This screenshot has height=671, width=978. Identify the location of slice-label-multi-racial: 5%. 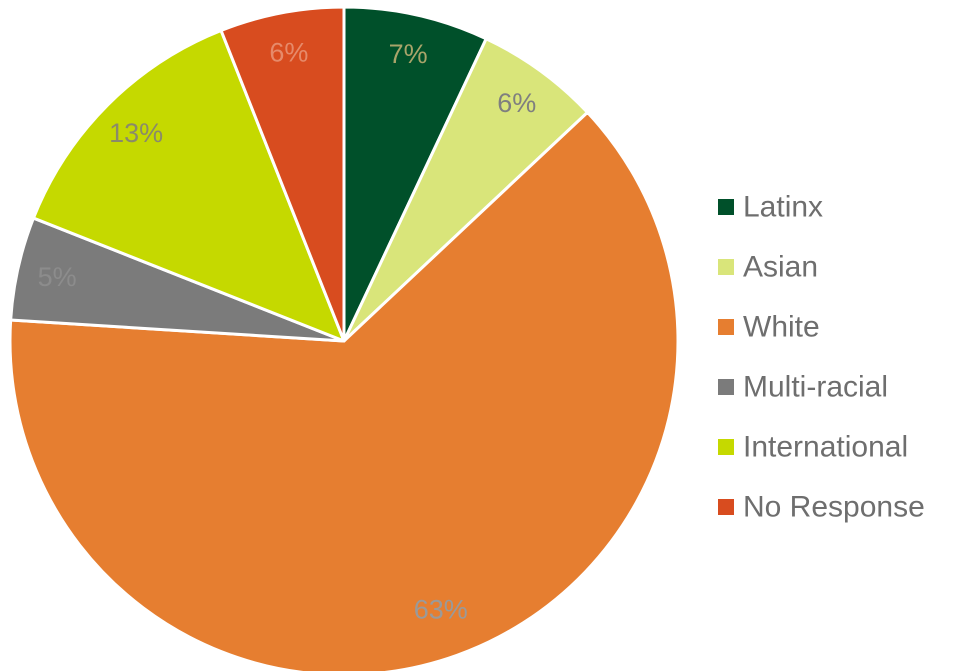
(57, 277).